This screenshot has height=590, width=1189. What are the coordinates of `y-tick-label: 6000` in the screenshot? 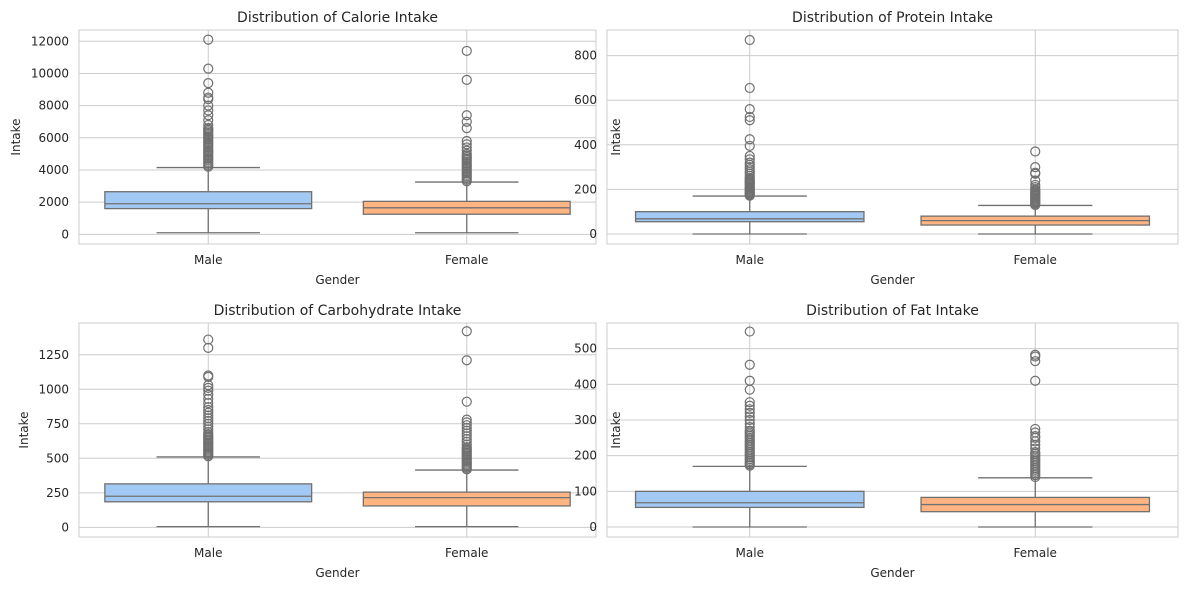 It's located at (53, 138).